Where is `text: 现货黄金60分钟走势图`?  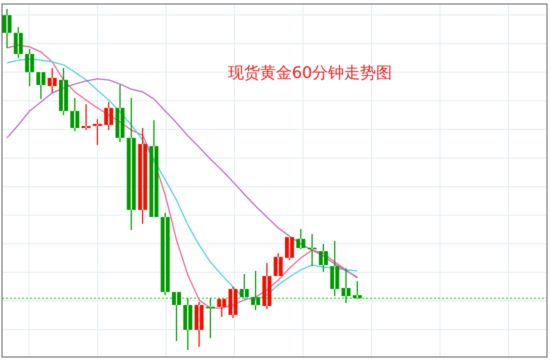
text: 现货黄金60分钟走势图 is located at coordinates (310, 72).